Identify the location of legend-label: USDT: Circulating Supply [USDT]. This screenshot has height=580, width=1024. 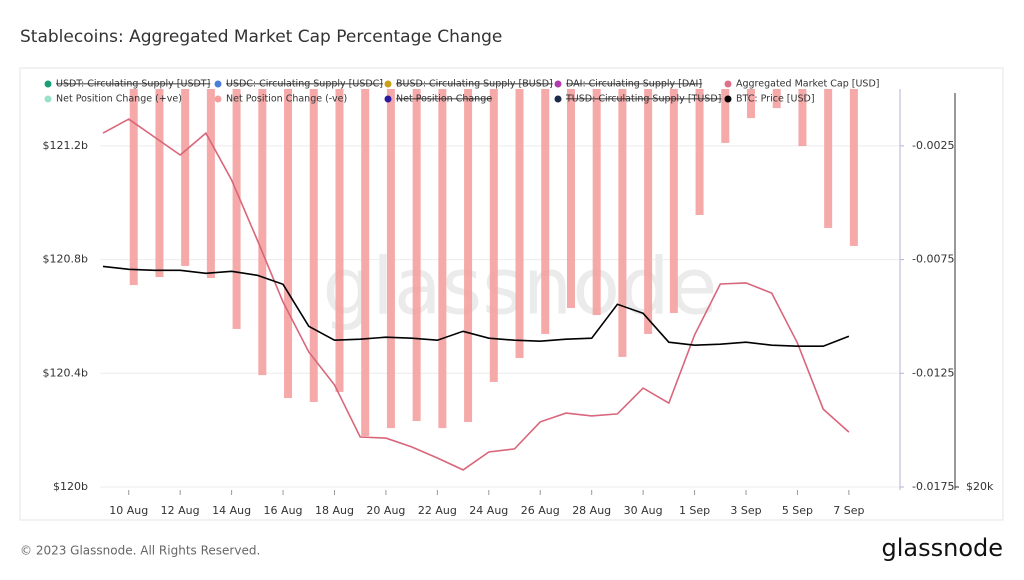
(133, 84).